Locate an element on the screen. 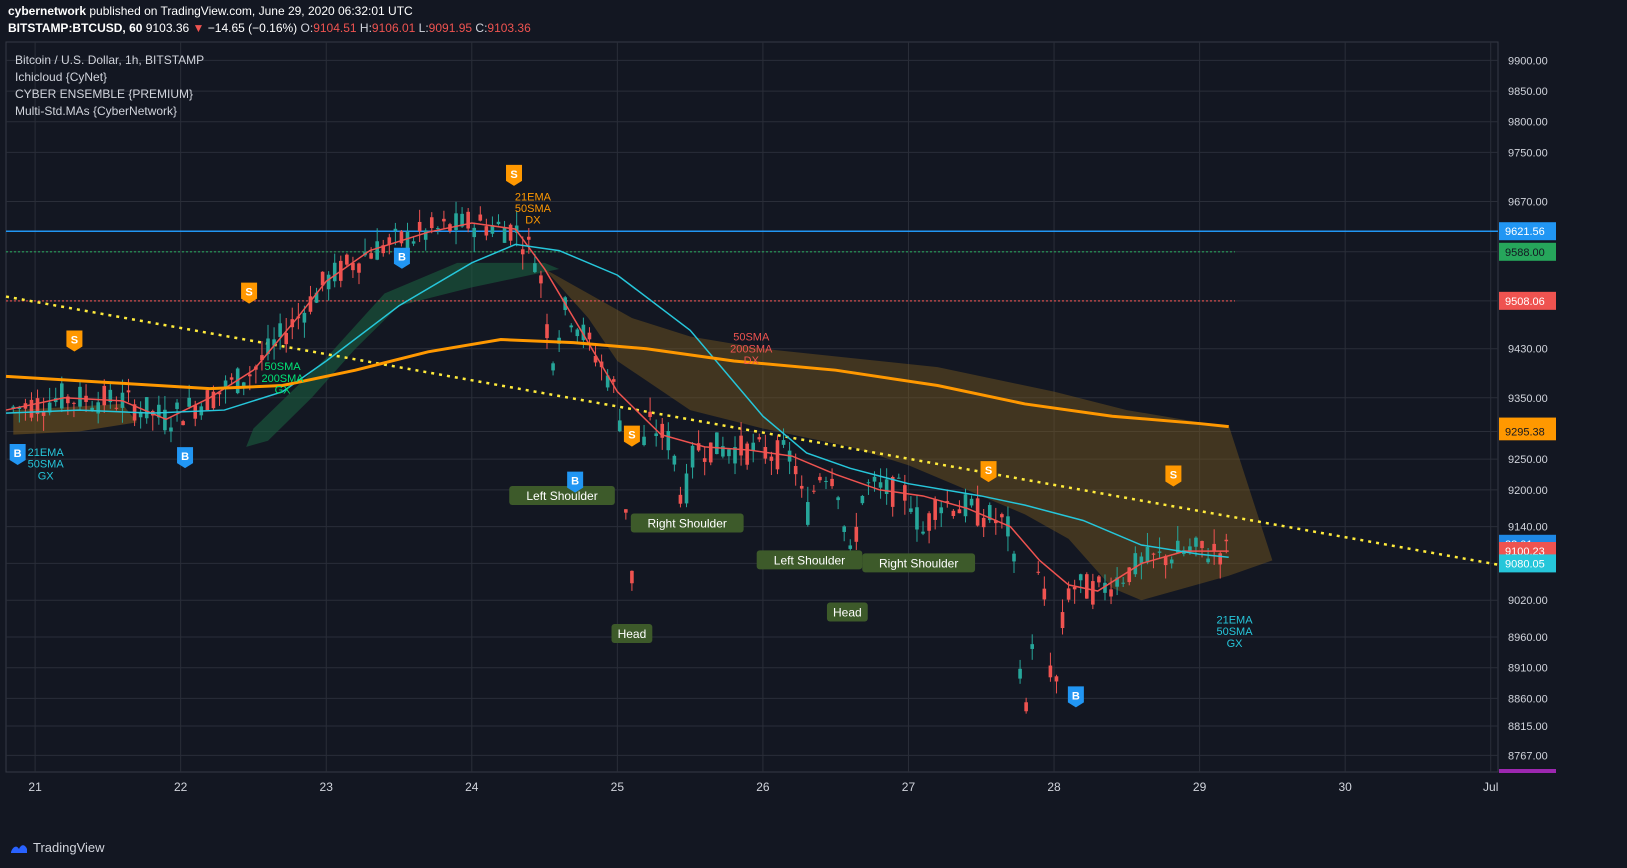 The width and height of the screenshot is (1627, 868). y-tick-label: 8815.00 is located at coordinates (1528, 727).